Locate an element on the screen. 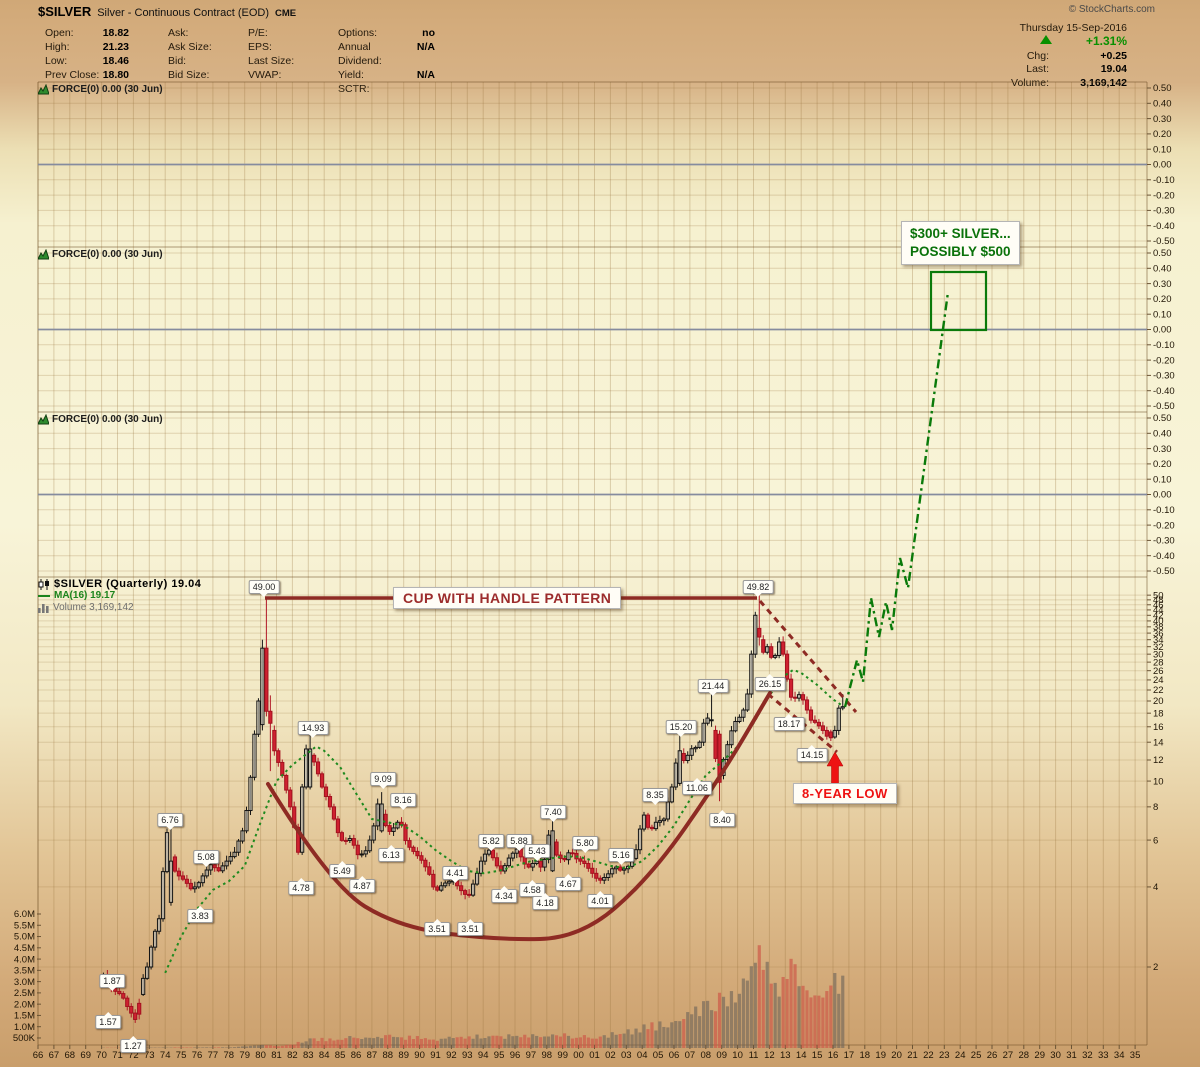  svg-text: 88 is located at coordinates (388, 1055).